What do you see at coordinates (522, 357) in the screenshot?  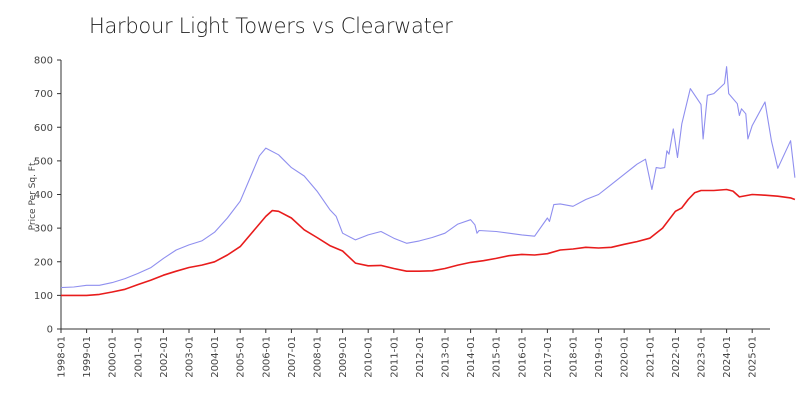 I see `x-tick-label: 2016-01` at bounding box center [522, 357].